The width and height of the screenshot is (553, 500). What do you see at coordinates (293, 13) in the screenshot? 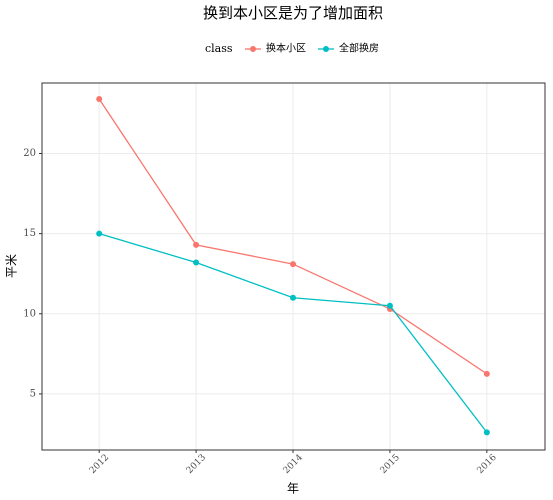
I see `chart-title: 换到本小区是为了增加面积` at bounding box center [293, 13].